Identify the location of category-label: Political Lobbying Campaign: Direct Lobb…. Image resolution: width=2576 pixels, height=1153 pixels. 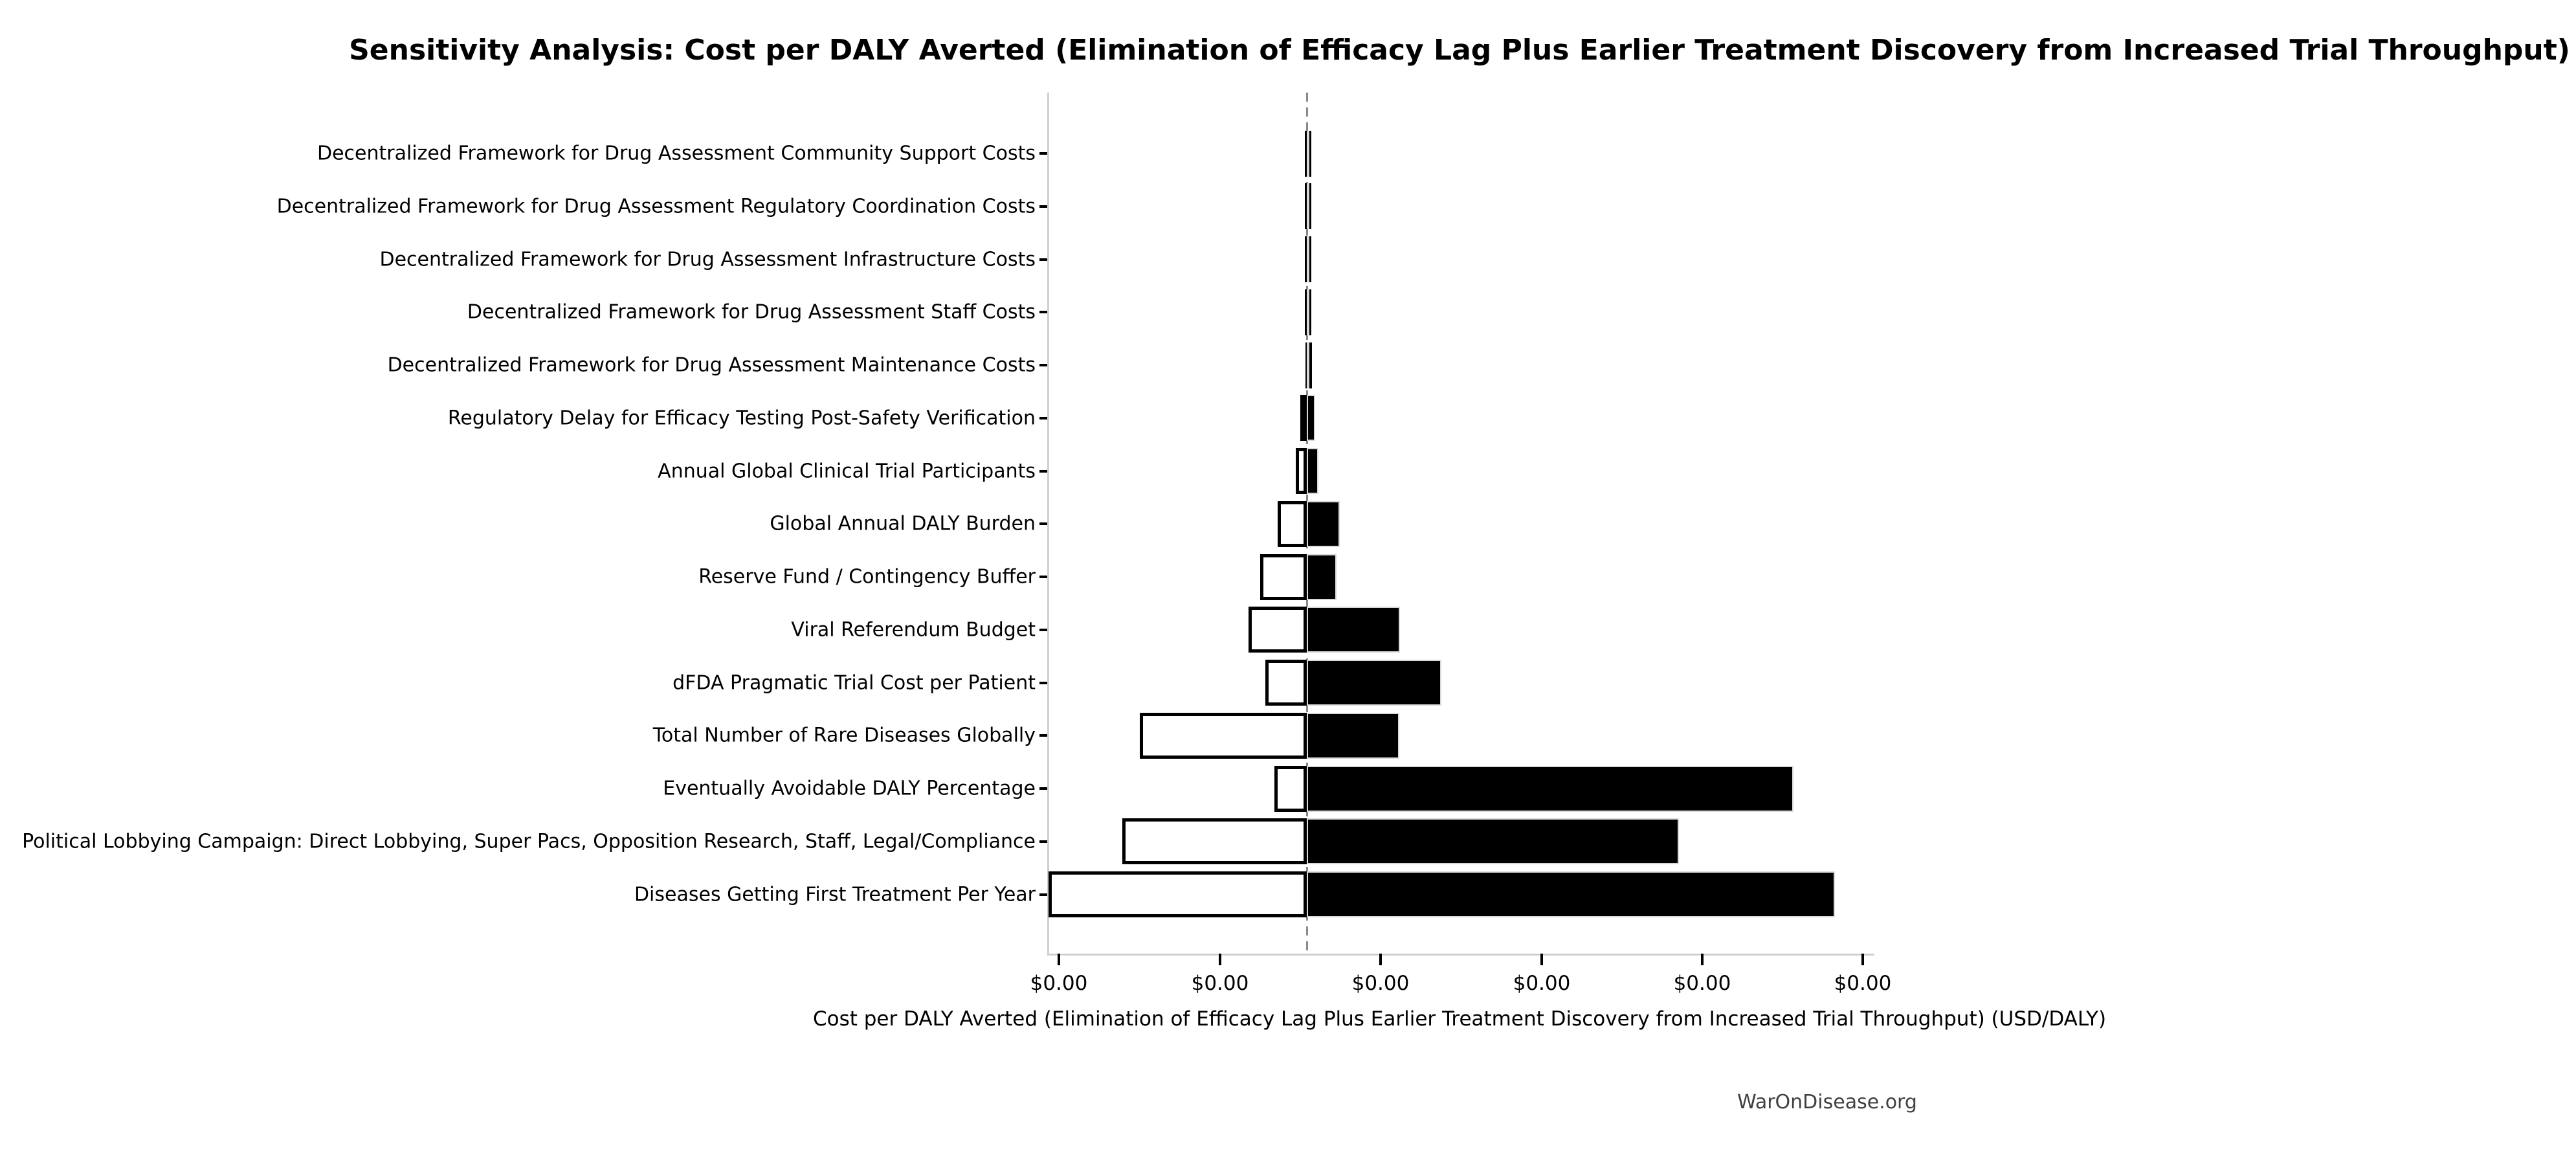
(529, 841).